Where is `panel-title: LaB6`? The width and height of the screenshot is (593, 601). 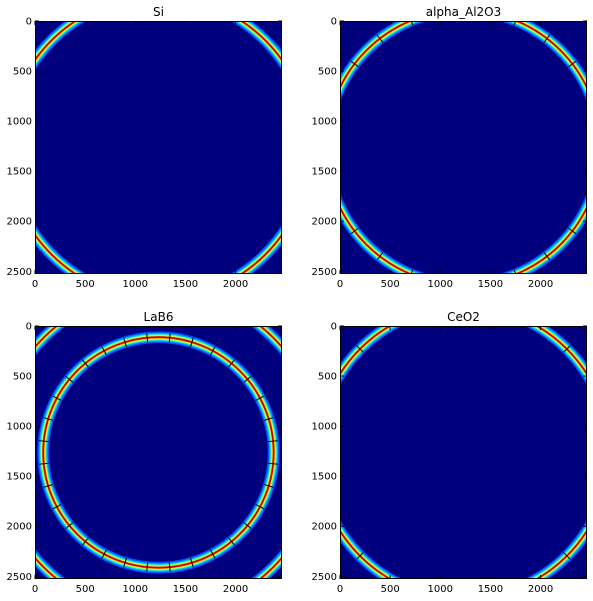
panel-title: LaB6 is located at coordinates (159, 317).